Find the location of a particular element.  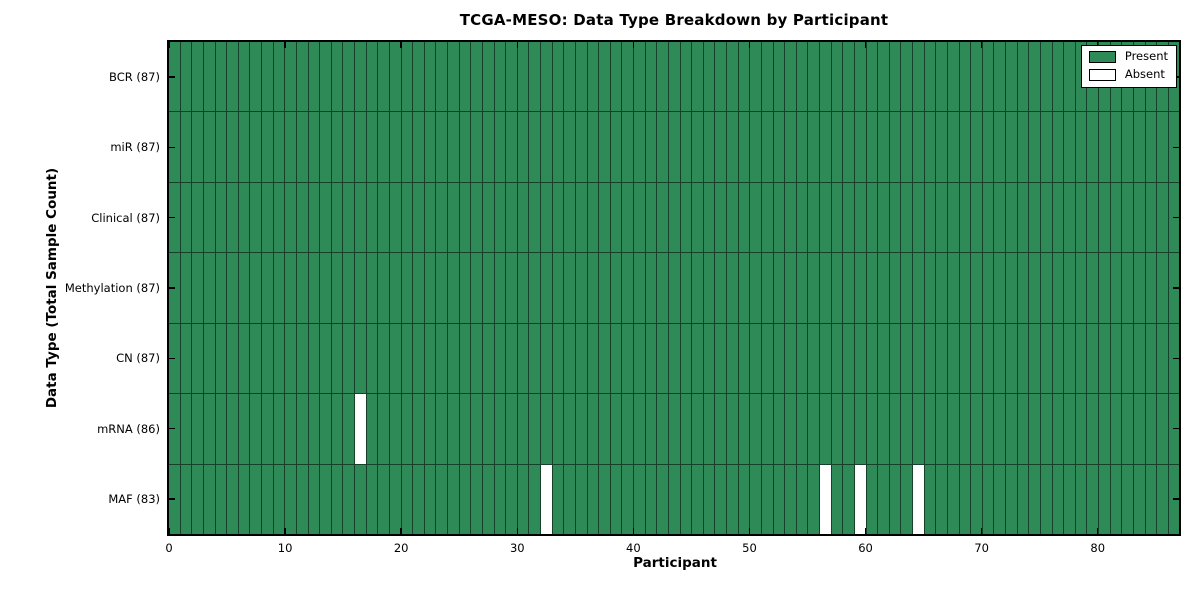

x-tick-label: 0 is located at coordinates (169, 548).